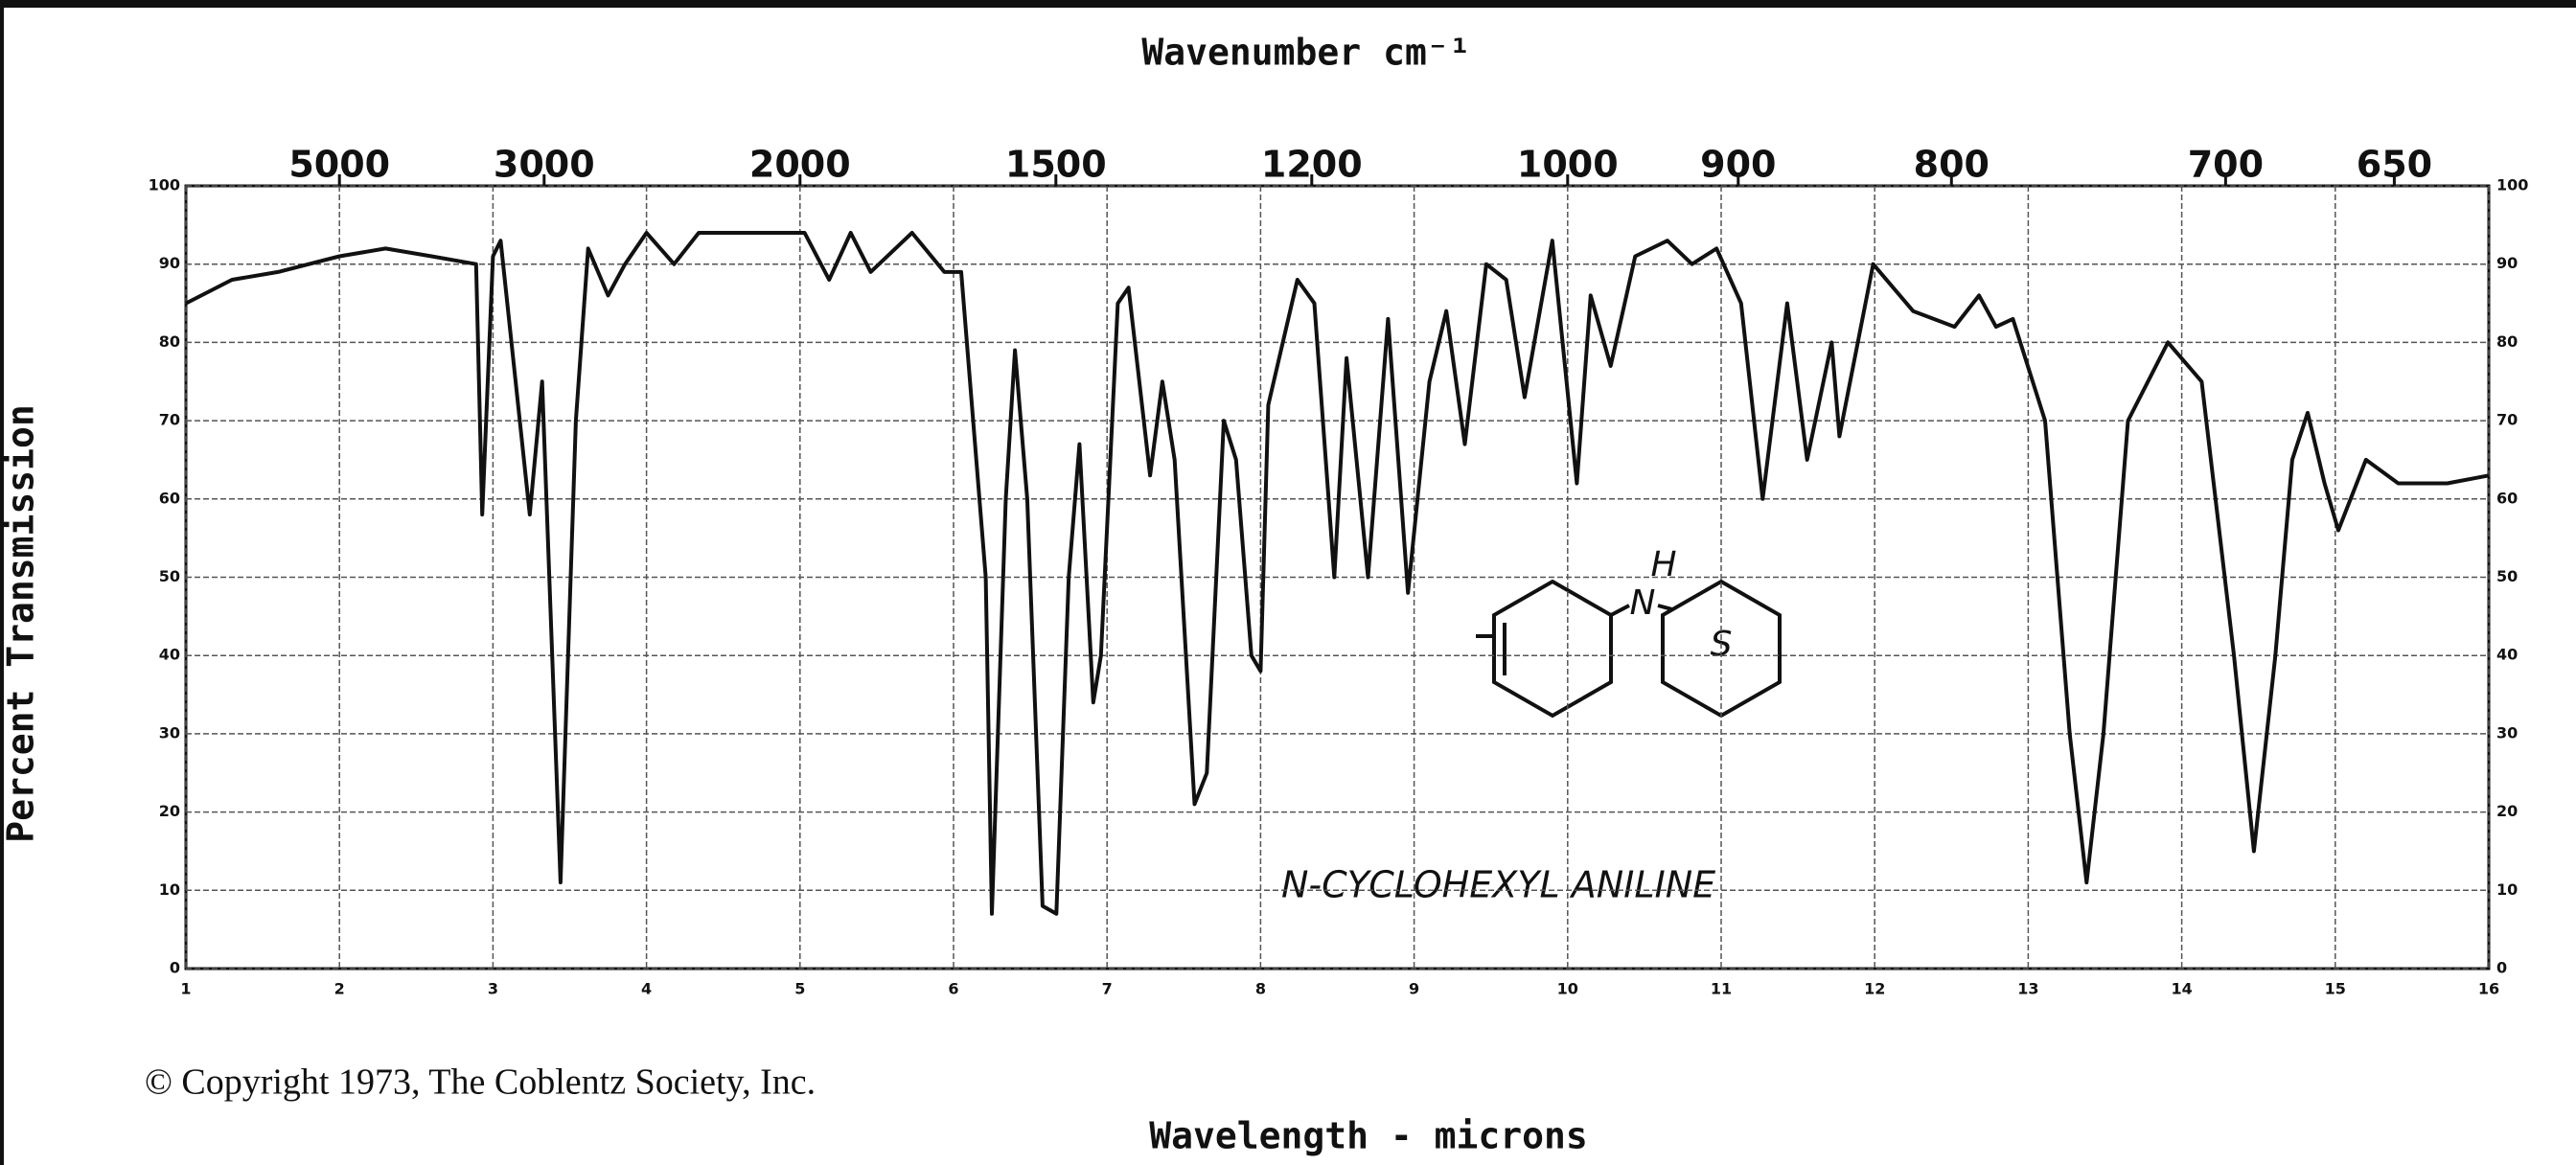 The height and width of the screenshot is (1165, 2576). What do you see at coordinates (2181, 989) in the screenshot?
I see `x-tick-label: 14` at bounding box center [2181, 989].